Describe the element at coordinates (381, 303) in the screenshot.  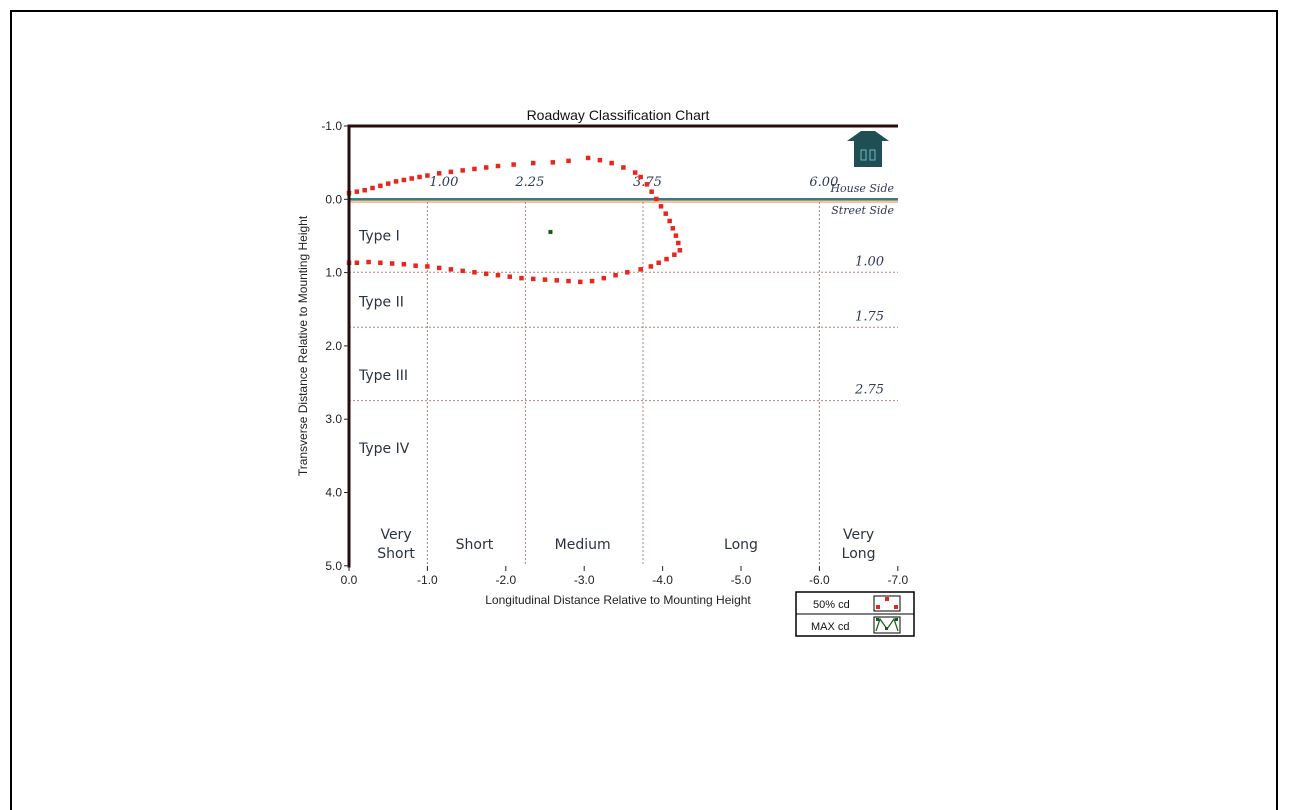
I see `type-region-label: Type II` at that location.